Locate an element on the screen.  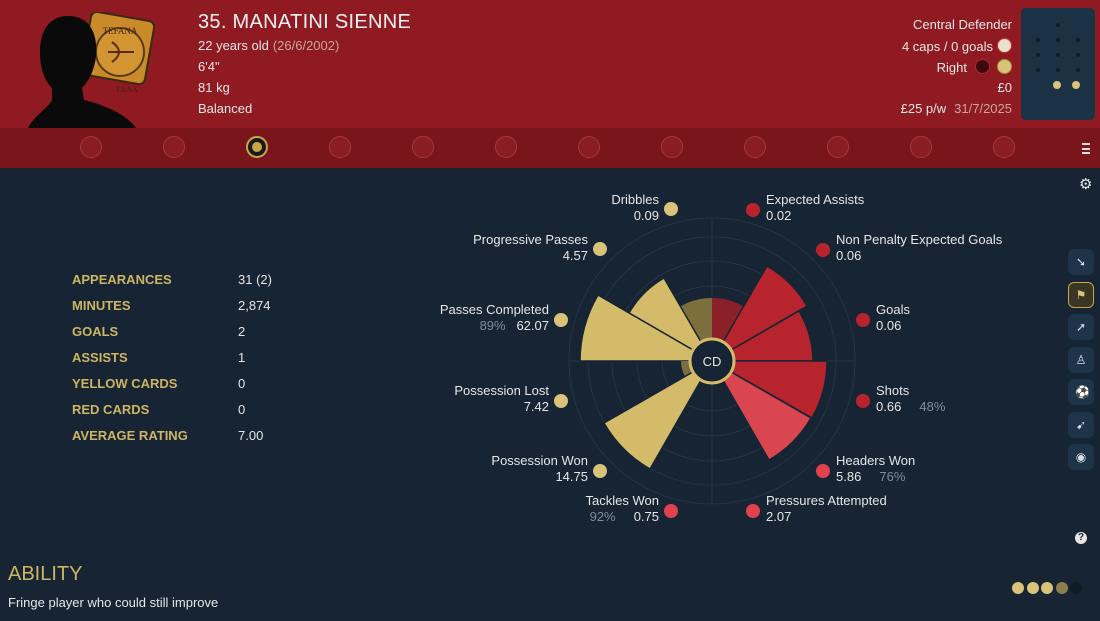
eye-icon is located at coordinates (423, 147).